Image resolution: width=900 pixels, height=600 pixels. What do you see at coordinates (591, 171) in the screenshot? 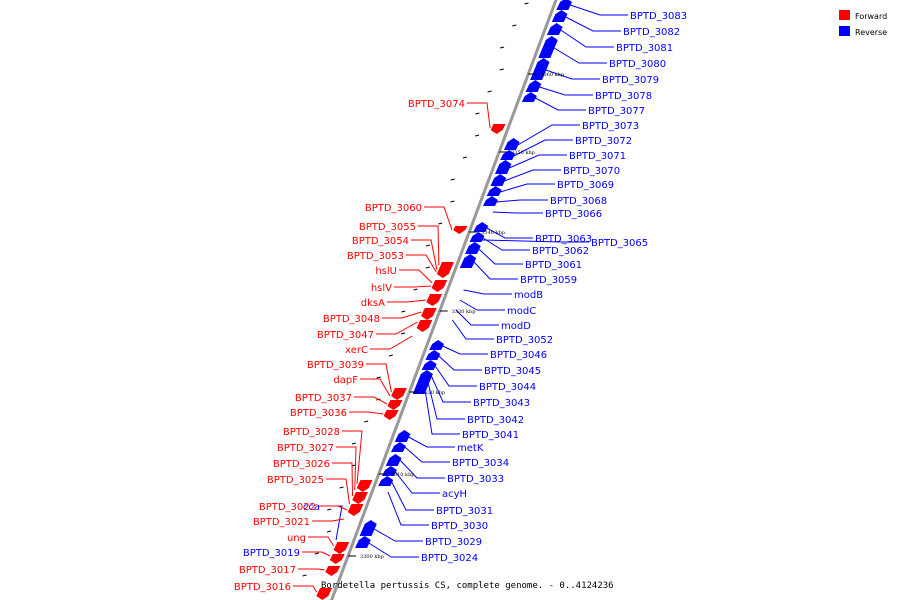
I see `reverse-gene-label: BPTD_3070` at bounding box center [591, 171].